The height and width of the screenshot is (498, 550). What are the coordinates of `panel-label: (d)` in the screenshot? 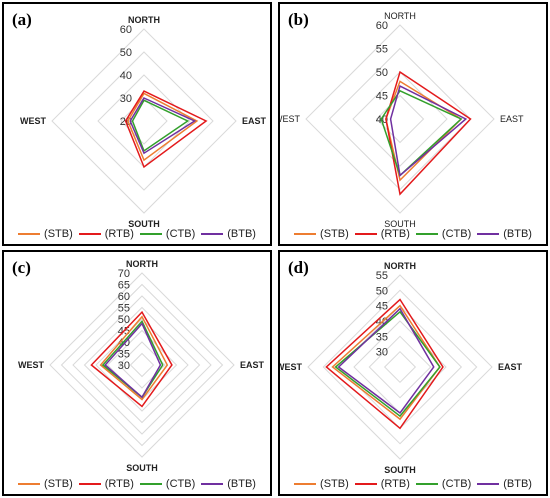 It's located at (298, 267).